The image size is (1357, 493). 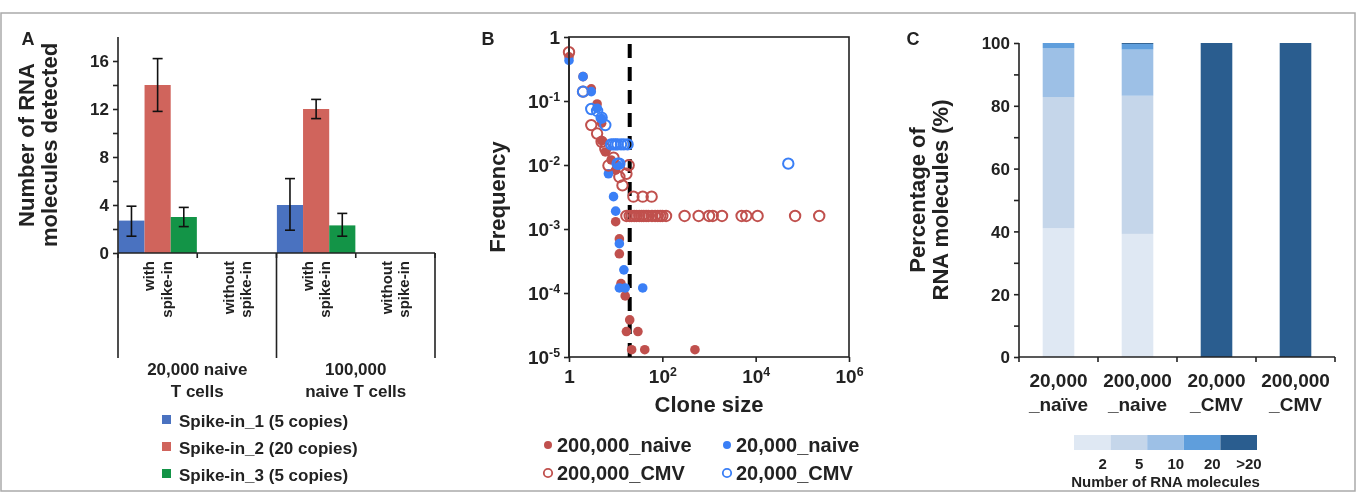 I want to click on y-tick-label: 4, so click(x=104, y=206).